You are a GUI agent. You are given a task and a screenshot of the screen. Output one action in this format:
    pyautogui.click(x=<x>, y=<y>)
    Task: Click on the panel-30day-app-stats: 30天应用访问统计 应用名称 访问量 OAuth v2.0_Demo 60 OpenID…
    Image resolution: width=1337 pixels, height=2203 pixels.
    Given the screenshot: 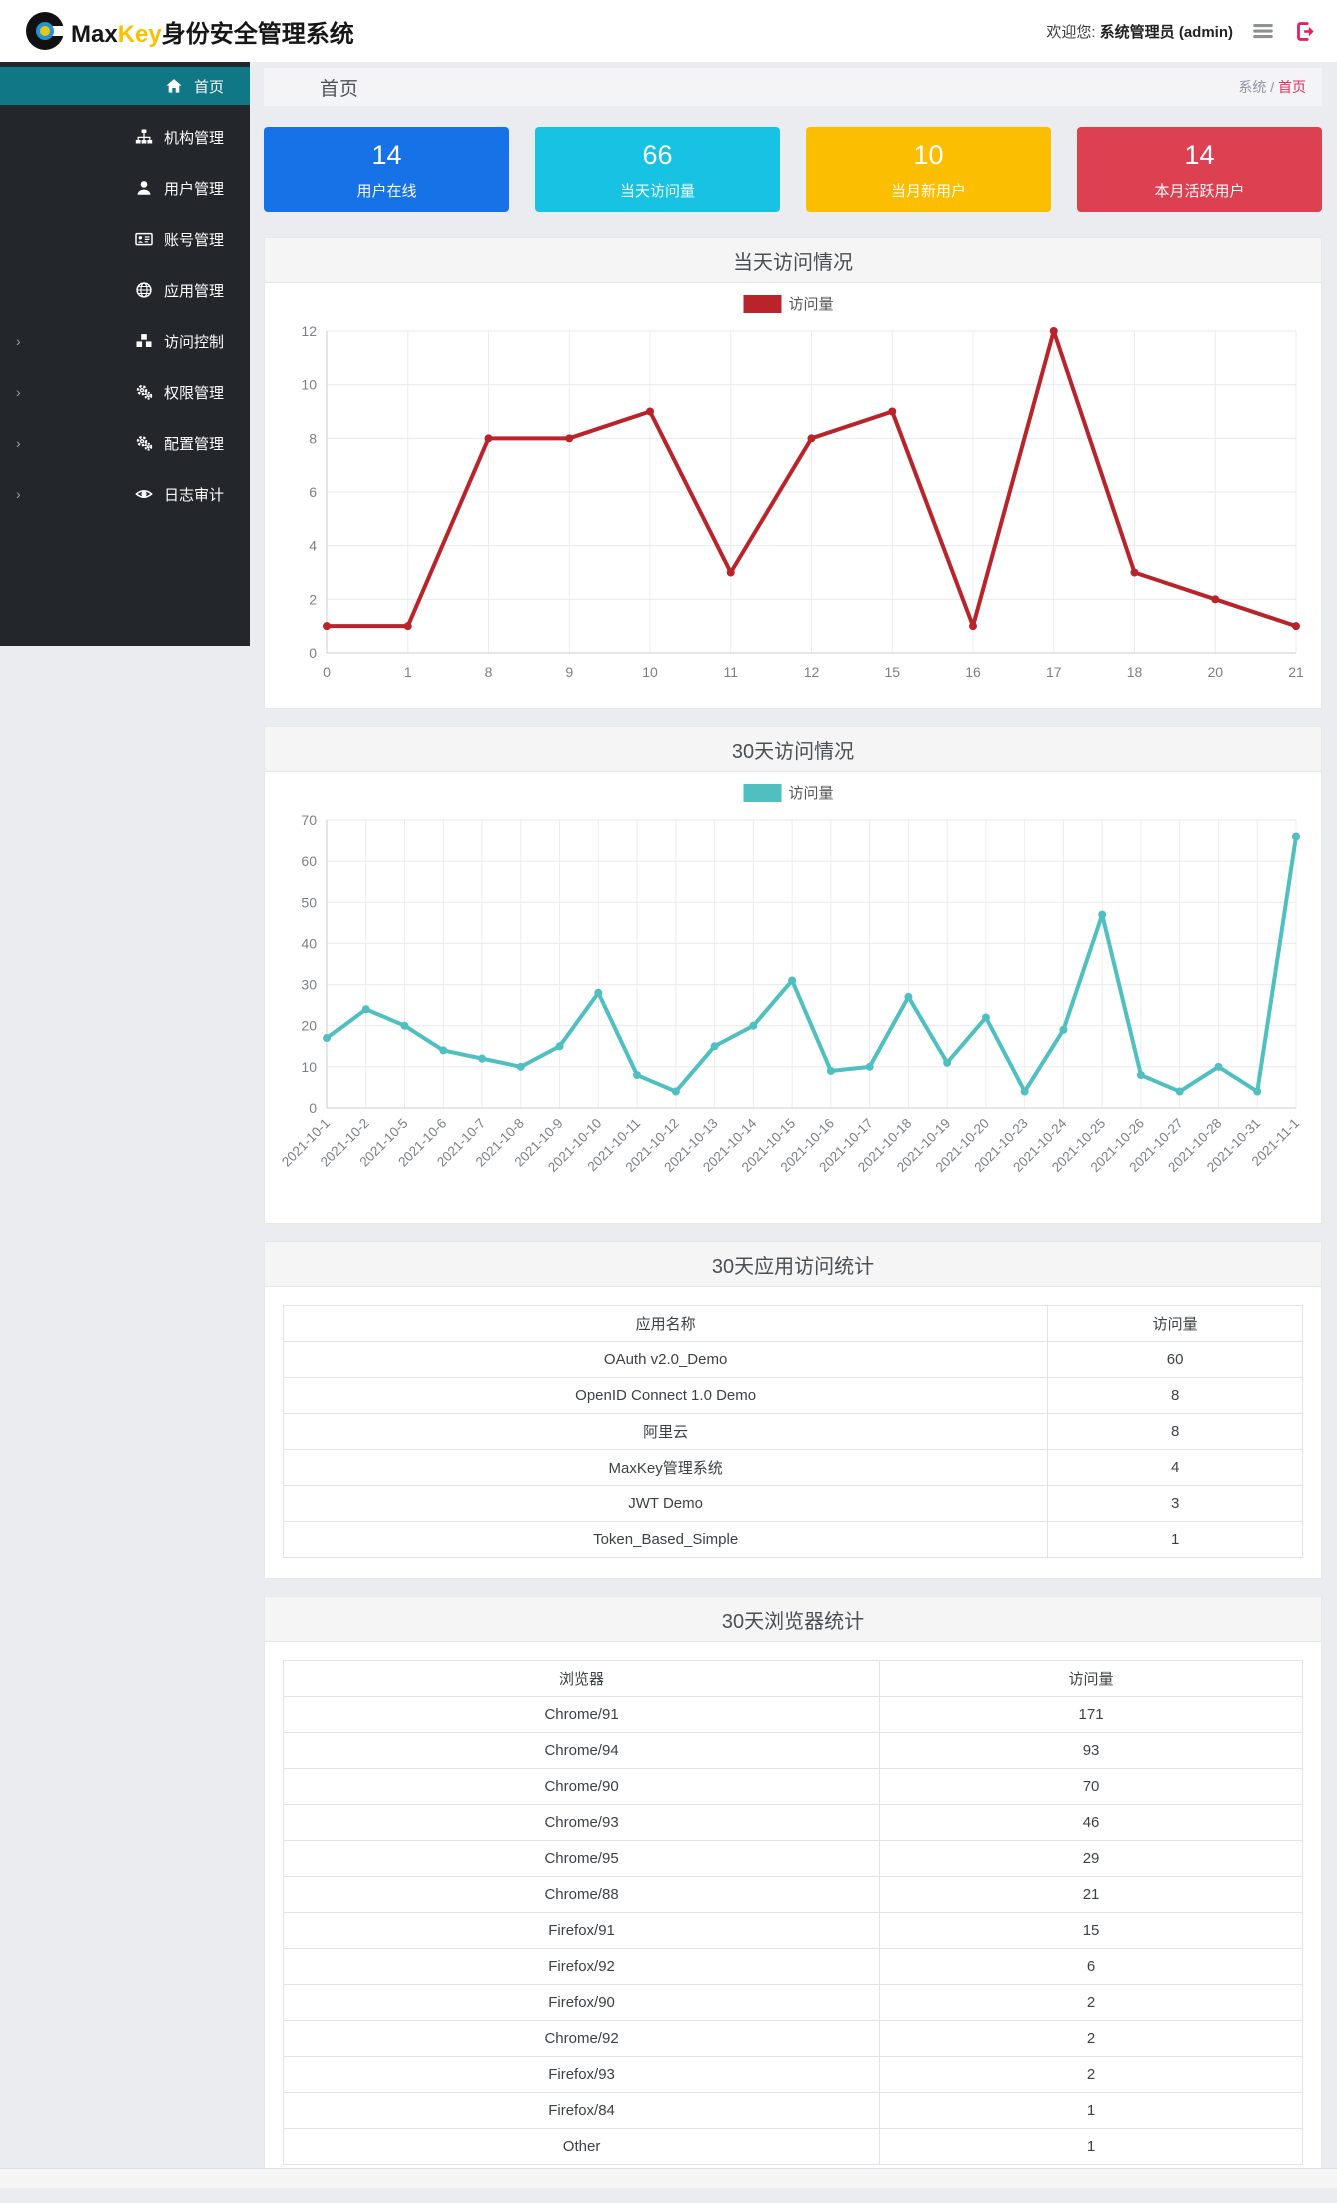 What is the action you would take?
    pyautogui.click(x=793, y=1410)
    